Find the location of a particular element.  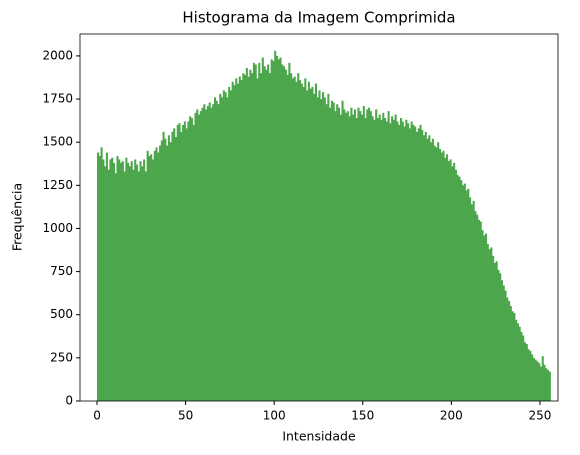

y-tick-label: 750 is located at coordinates (61, 271).